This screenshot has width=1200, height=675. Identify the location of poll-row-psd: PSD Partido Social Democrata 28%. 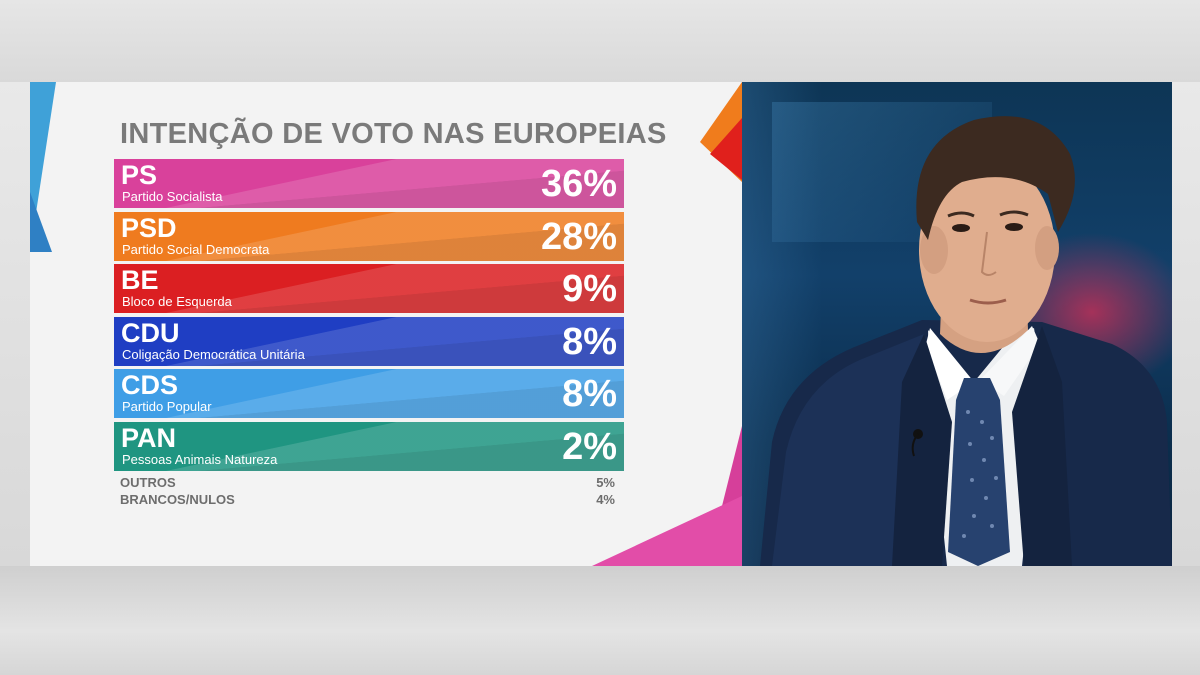
(369, 236).